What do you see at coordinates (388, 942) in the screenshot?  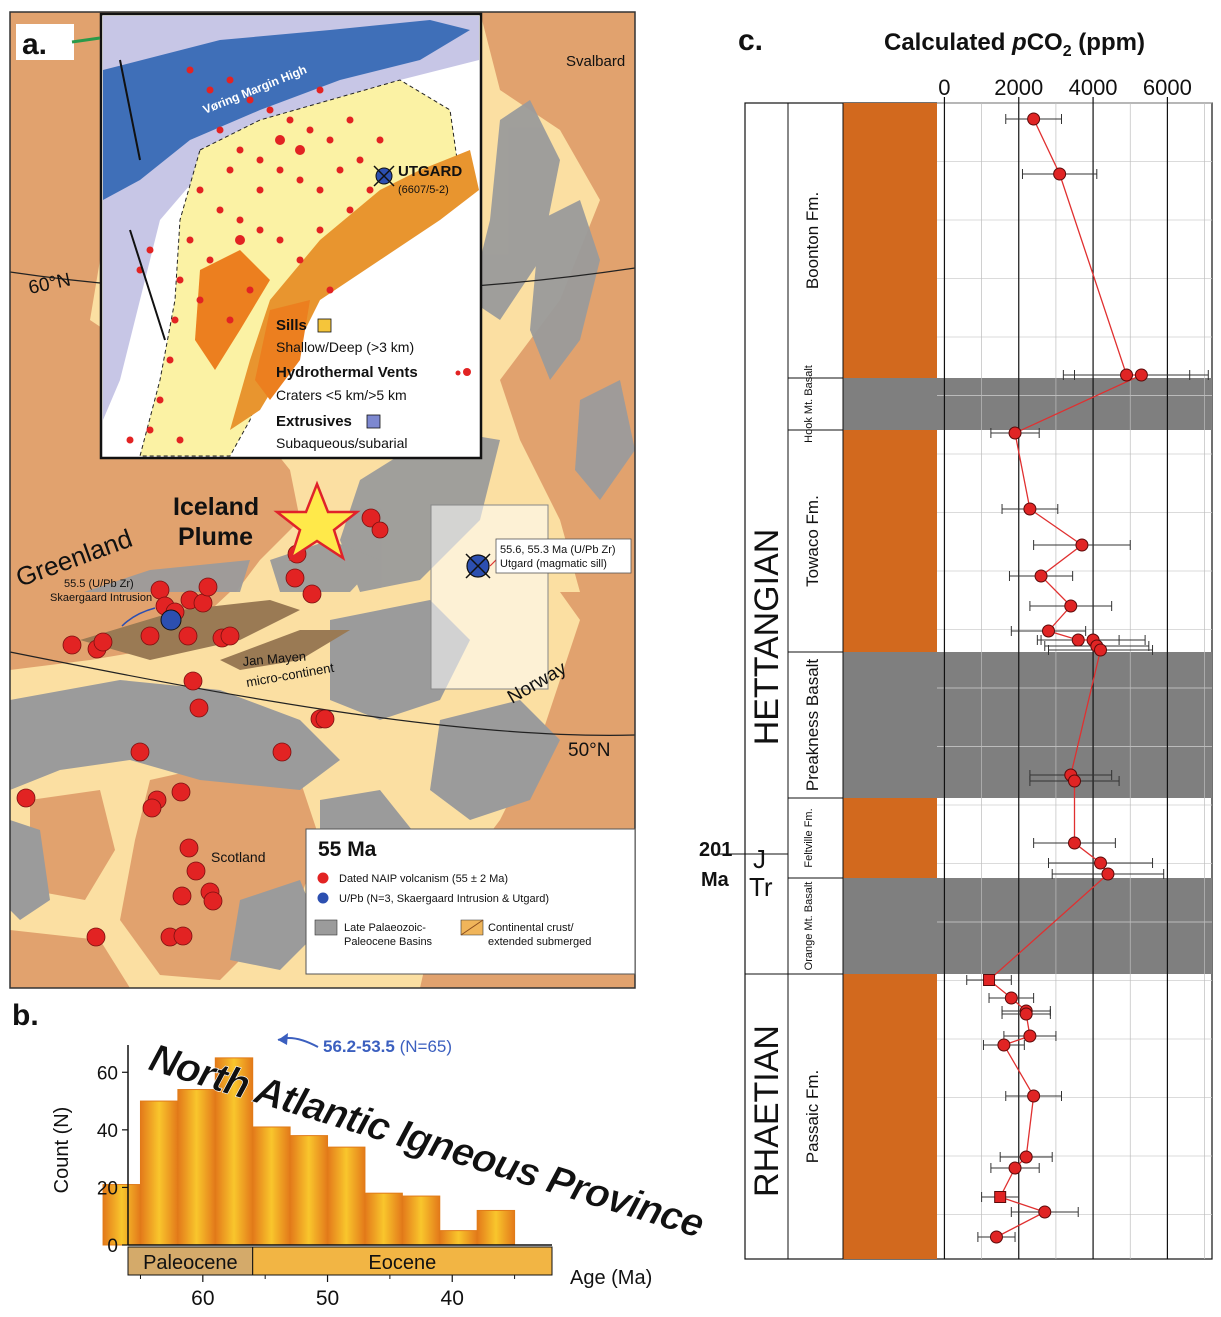 I see `legend-basins-2: Paleocene Basins` at bounding box center [388, 942].